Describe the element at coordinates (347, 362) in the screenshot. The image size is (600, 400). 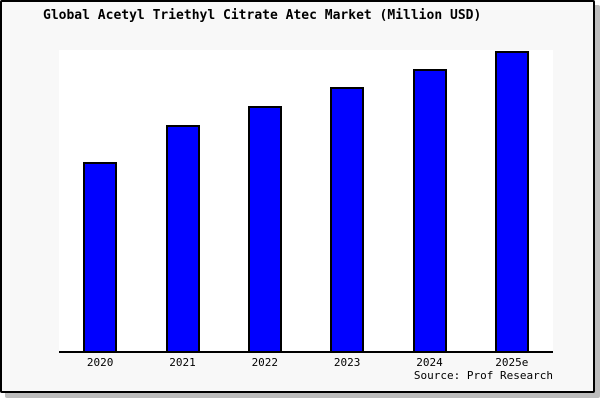
I see `x-tick-label-2023: 2023` at that location.